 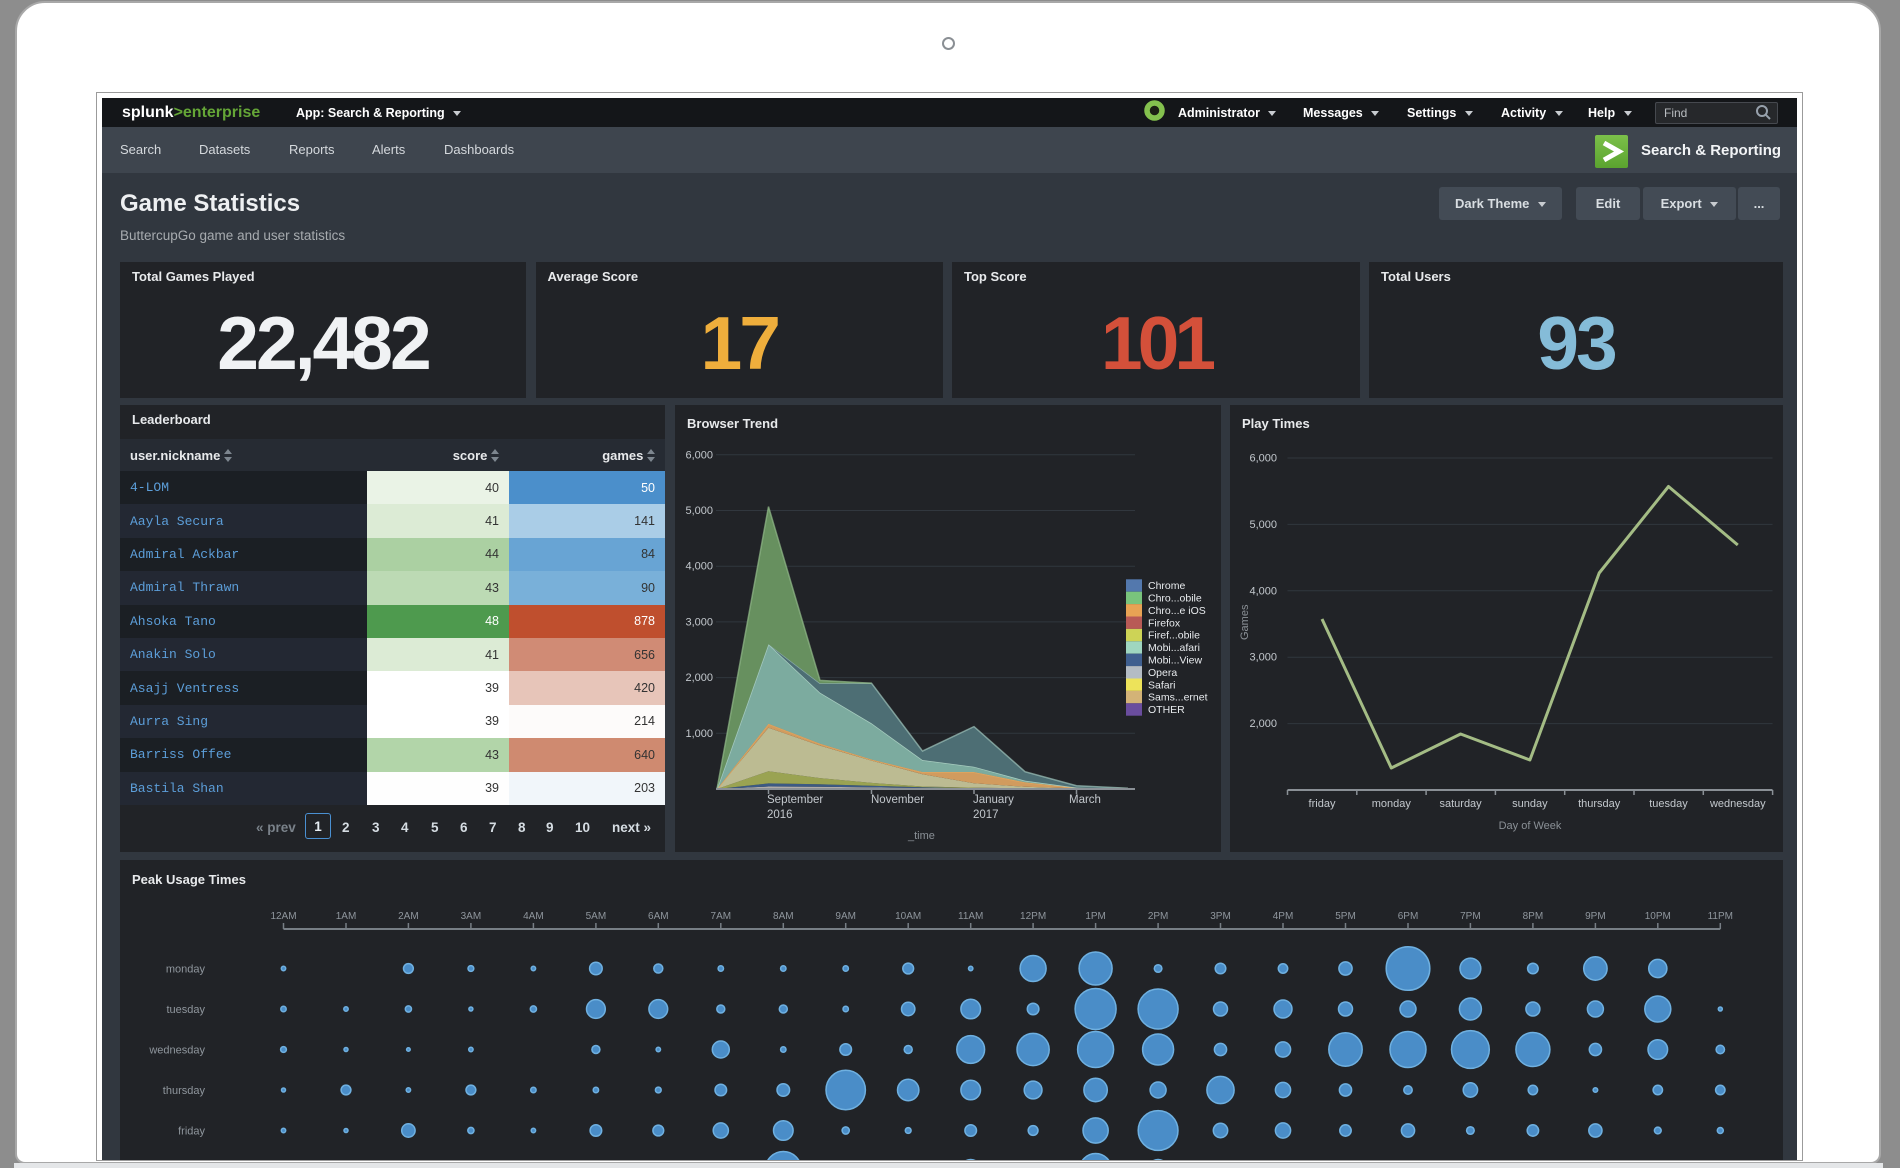 I want to click on svg-text: September, so click(x=795, y=800).